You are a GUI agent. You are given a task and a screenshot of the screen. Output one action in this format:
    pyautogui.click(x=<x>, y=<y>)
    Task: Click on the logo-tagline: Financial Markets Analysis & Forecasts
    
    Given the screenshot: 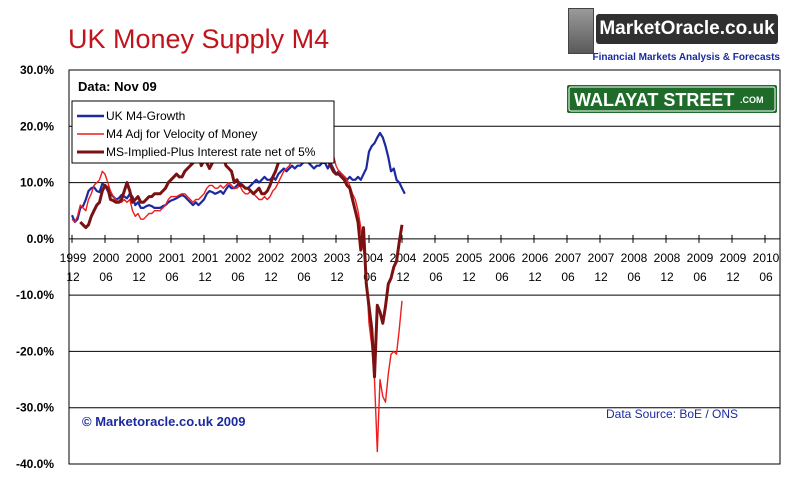 What is the action you would take?
    pyautogui.click(x=686, y=57)
    